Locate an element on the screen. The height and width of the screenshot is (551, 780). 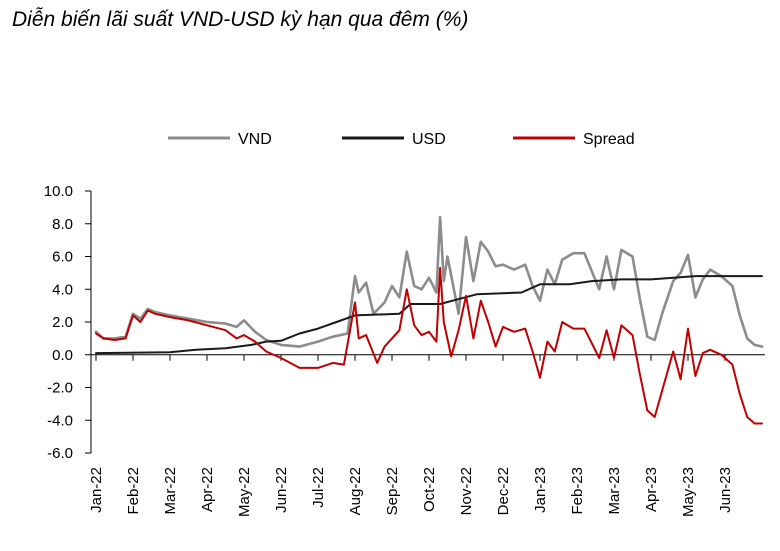
x-tick-label: Jul-22 is located at coordinates (318, 487).